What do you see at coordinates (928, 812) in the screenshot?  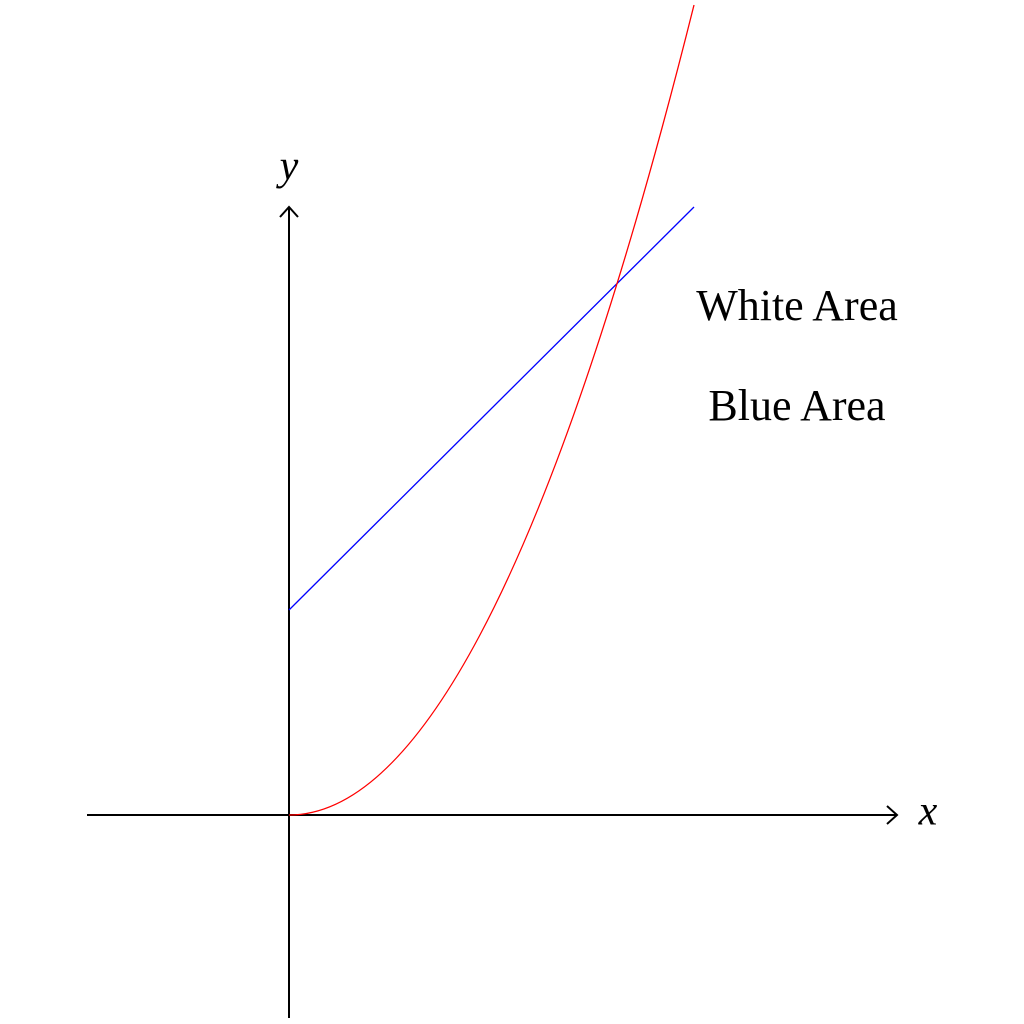 I see `x-axis-label: x` at bounding box center [928, 812].